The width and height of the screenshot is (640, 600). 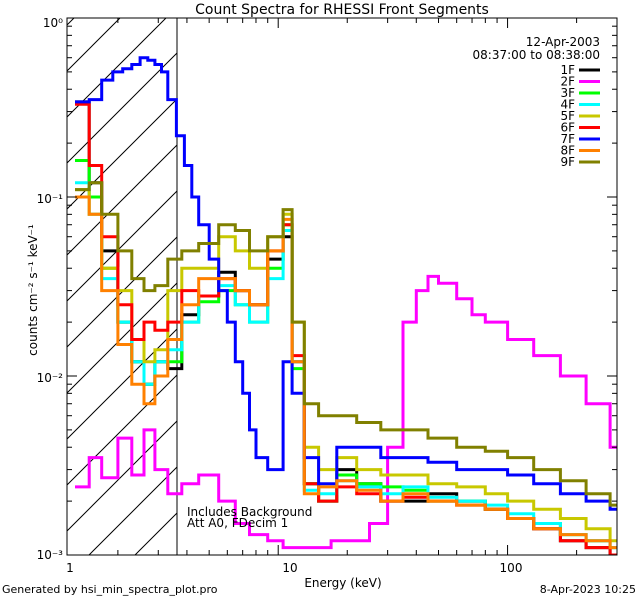 I want to click on y-tick-label-0.001: 10⁻³, so click(x=50, y=555).